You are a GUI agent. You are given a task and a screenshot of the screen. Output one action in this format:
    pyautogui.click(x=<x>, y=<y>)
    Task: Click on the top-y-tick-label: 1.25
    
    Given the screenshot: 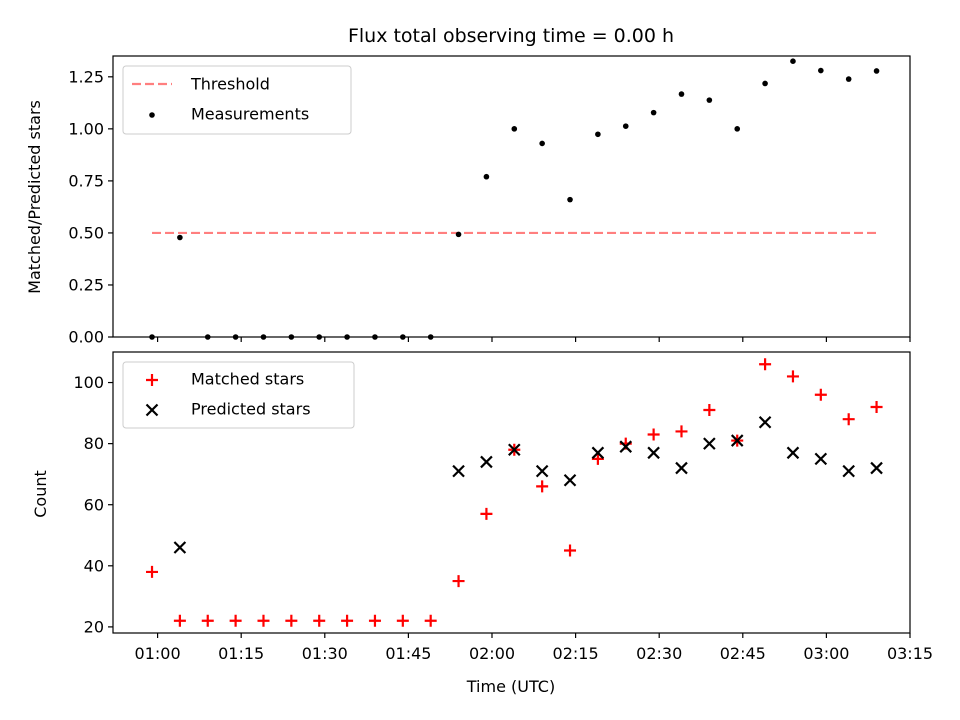 What is the action you would take?
    pyautogui.click(x=86, y=76)
    